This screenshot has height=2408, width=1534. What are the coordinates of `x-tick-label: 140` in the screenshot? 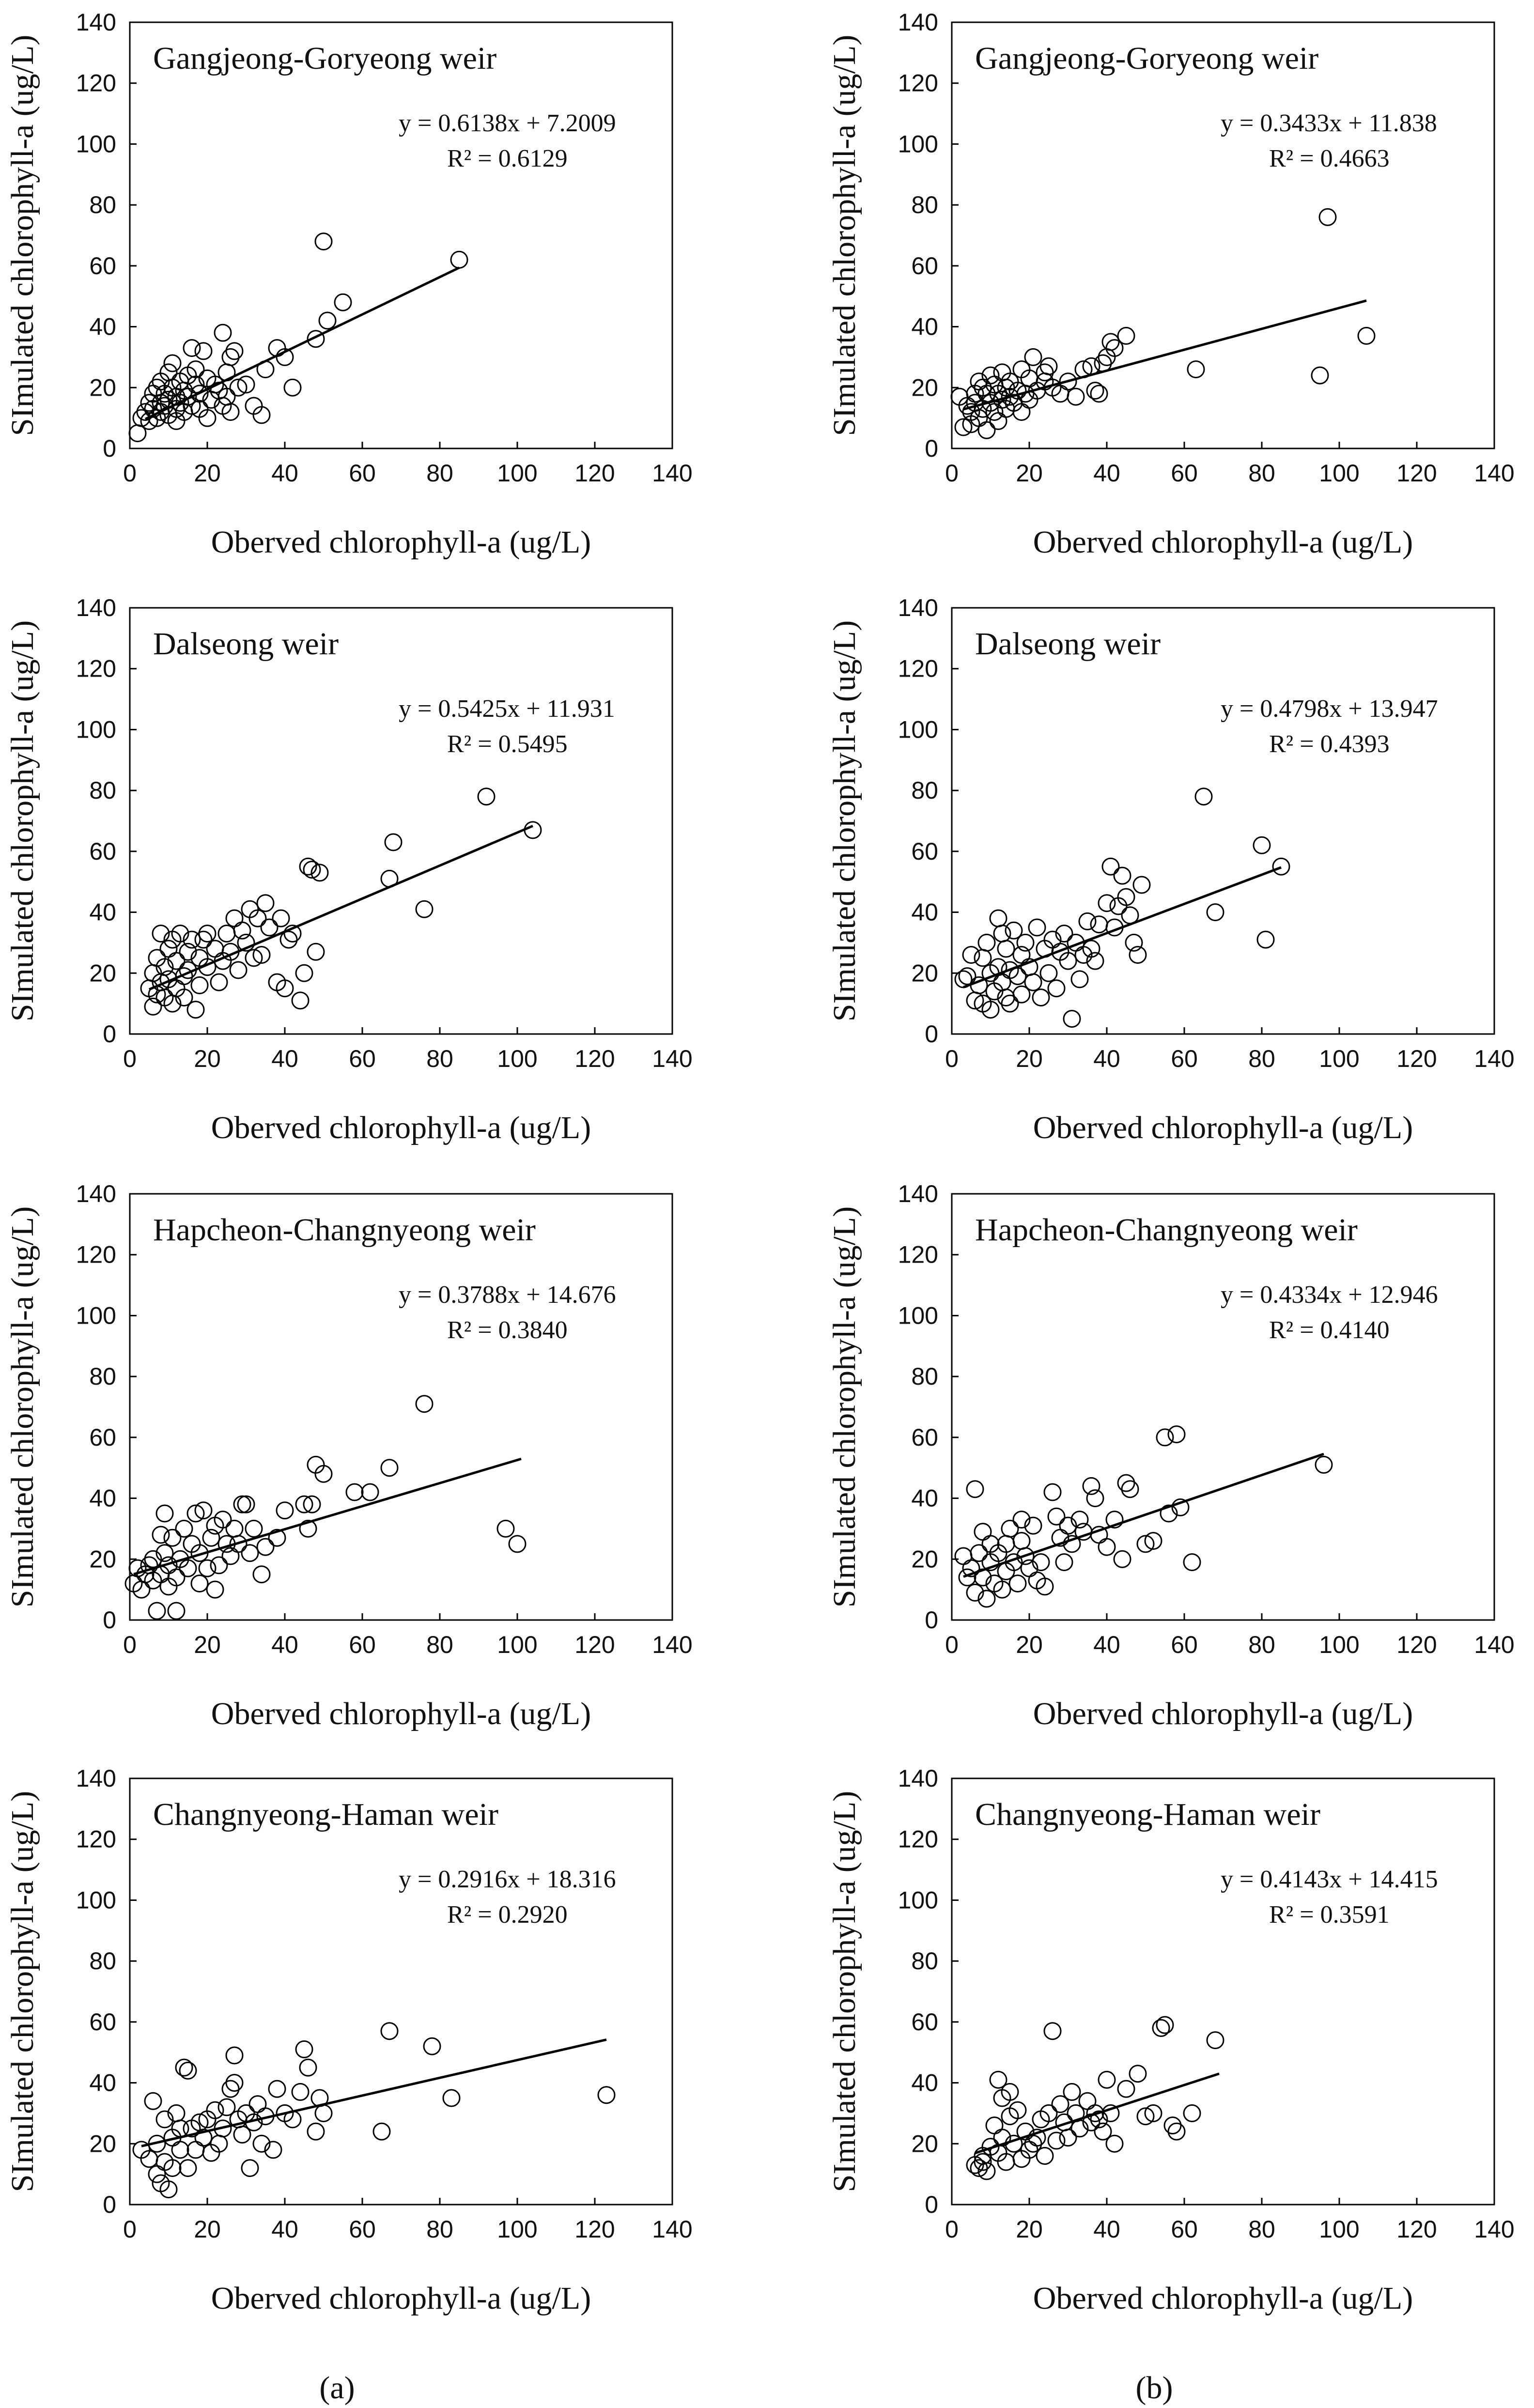 It's located at (672, 2229).